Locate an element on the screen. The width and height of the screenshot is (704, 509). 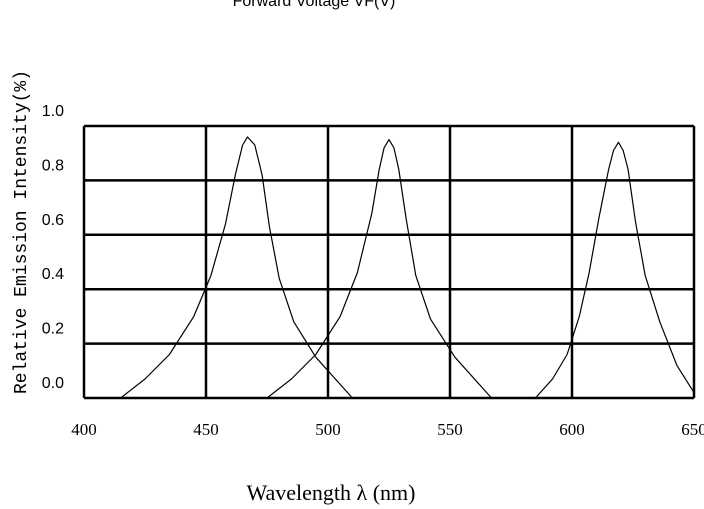
x-tick-label-3: 550 is located at coordinates (450, 429).